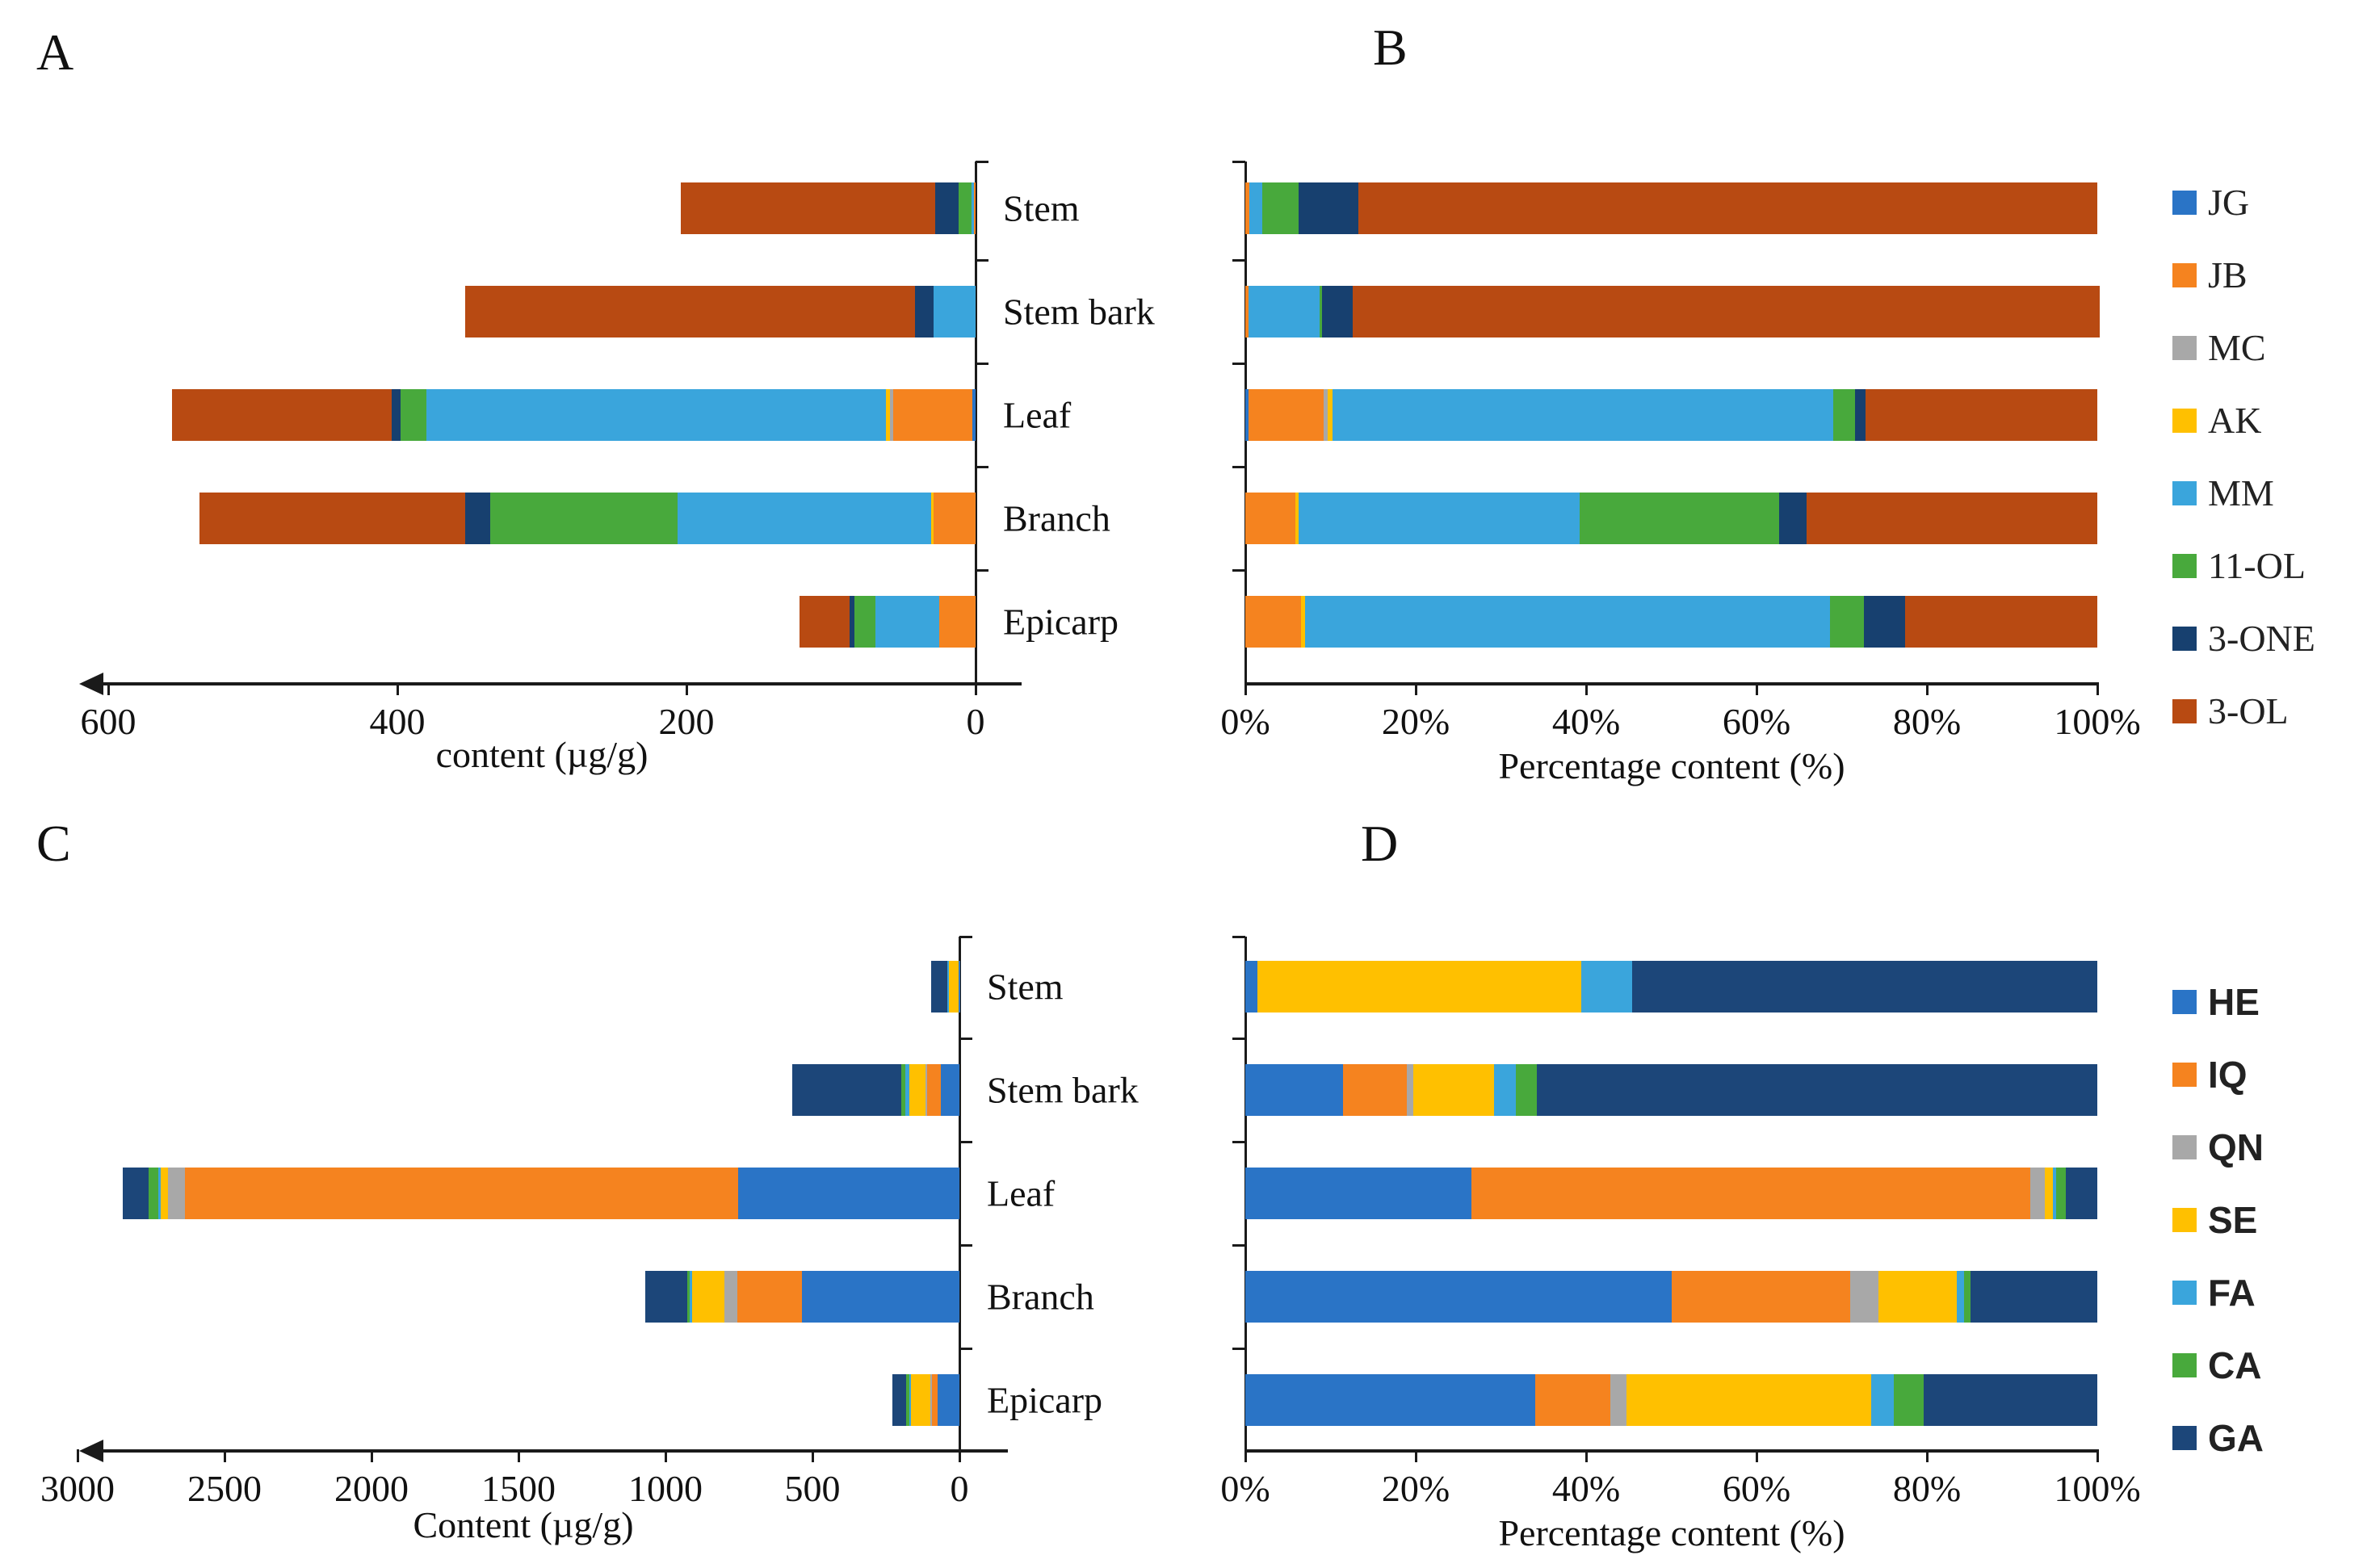  Describe the element at coordinates (108, 721) in the screenshot. I see `tick-label: 600` at that location.